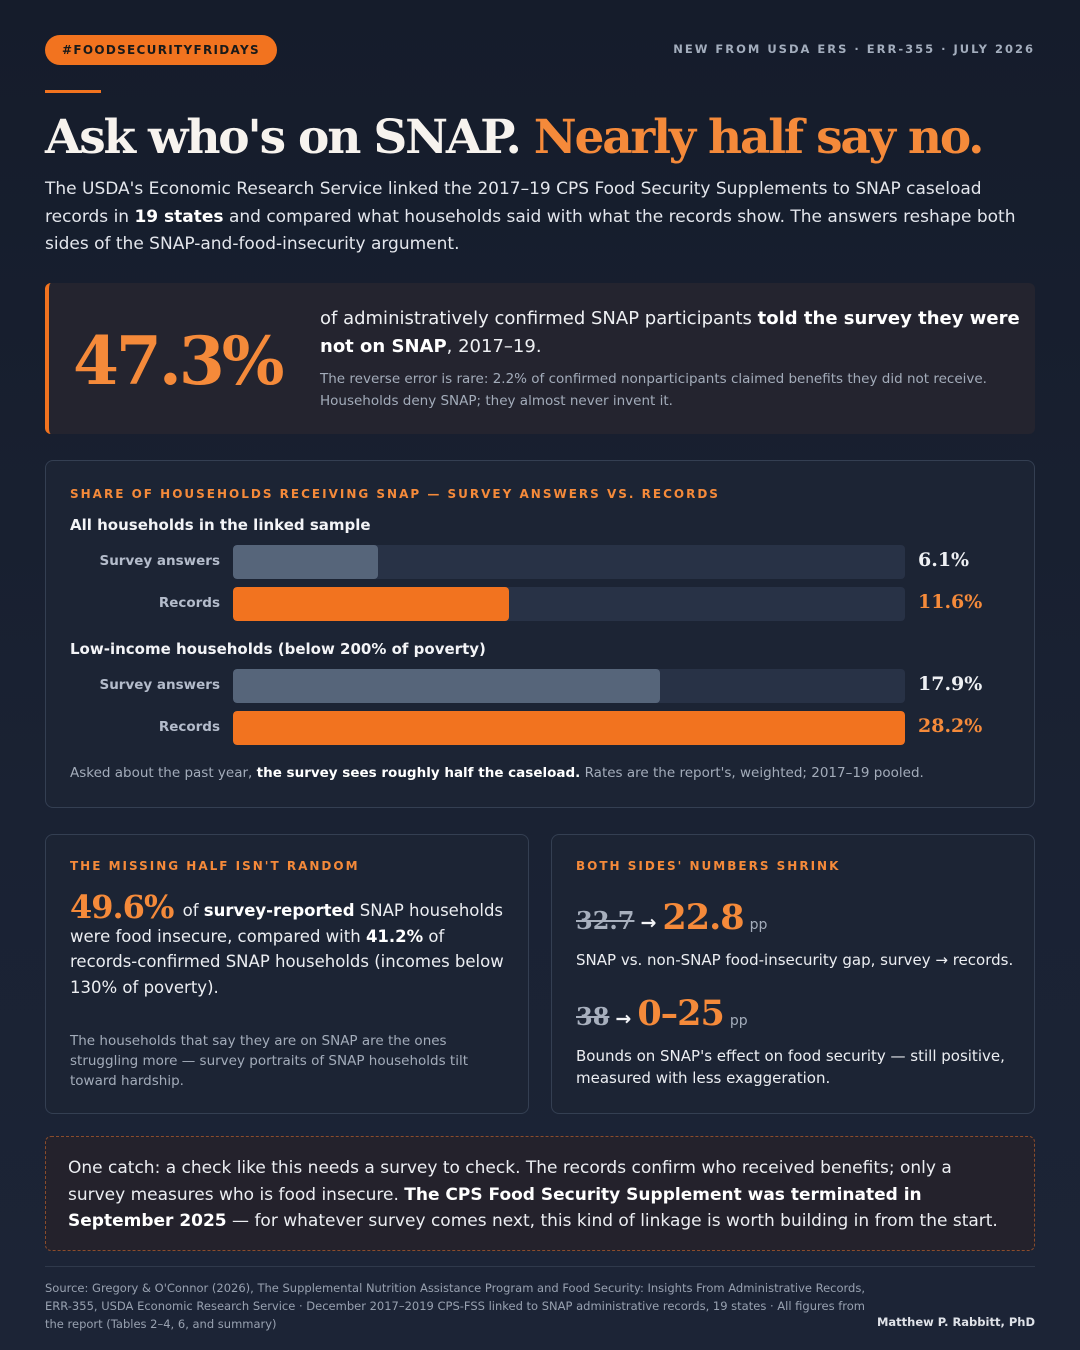 This screenshot has height=1350, width=1080. Describe the element at coordinates (178, 361) in the screenshot. I see `key-stat-value: 47.3%` at that location.